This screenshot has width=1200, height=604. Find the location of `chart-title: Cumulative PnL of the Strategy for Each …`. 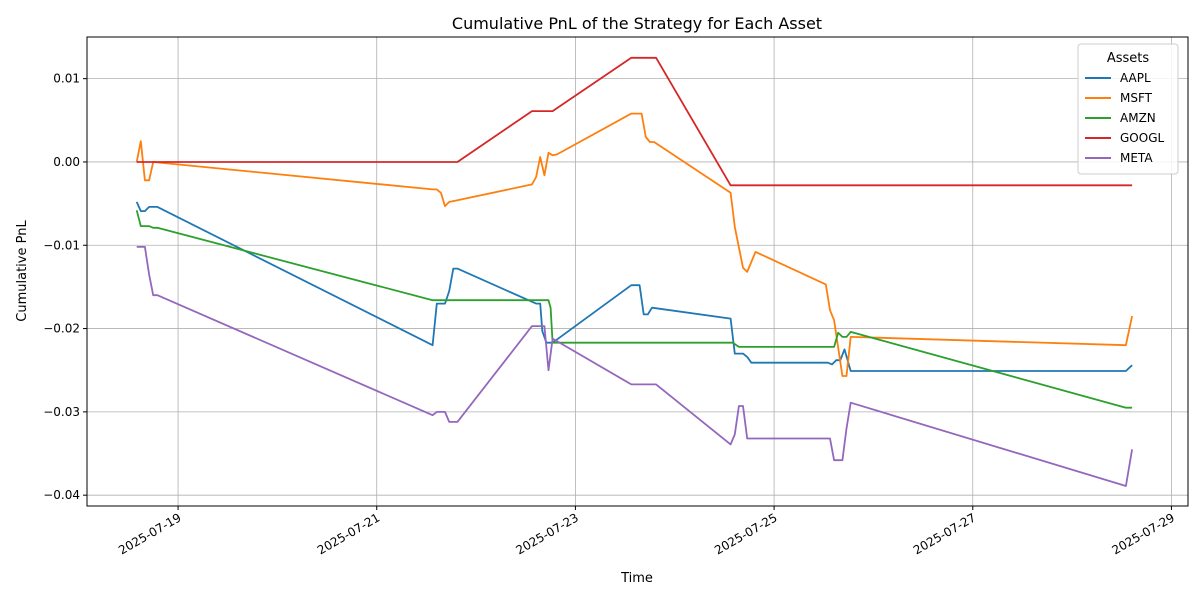

chart-title: Cumulative PnL of the Strategy for Each … is located at coordinates (637, 23).